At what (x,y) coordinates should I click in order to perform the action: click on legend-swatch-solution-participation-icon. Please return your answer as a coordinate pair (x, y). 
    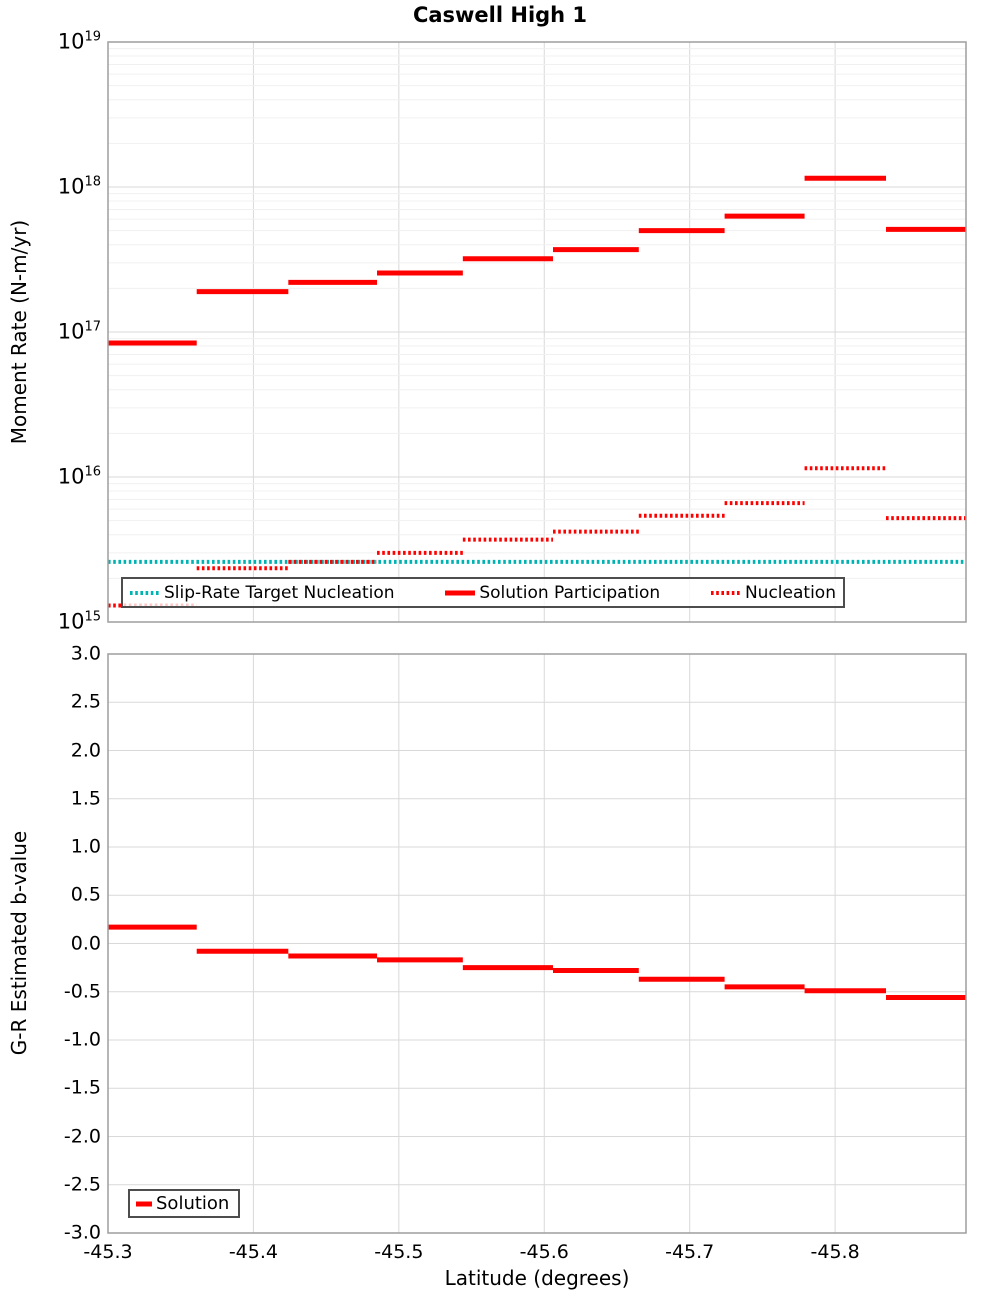
    Looking at the image, I should click on (460, 592).